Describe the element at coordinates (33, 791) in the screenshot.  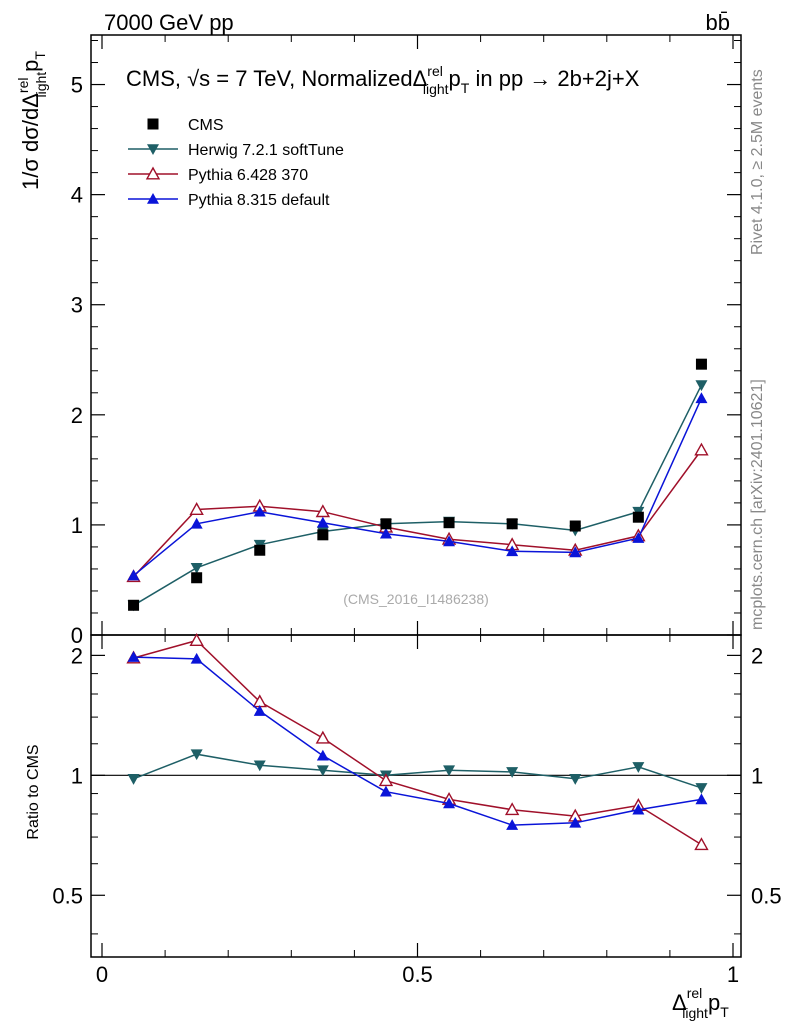
I see `ratio-ylabel: Ratio to CMS` at that location.